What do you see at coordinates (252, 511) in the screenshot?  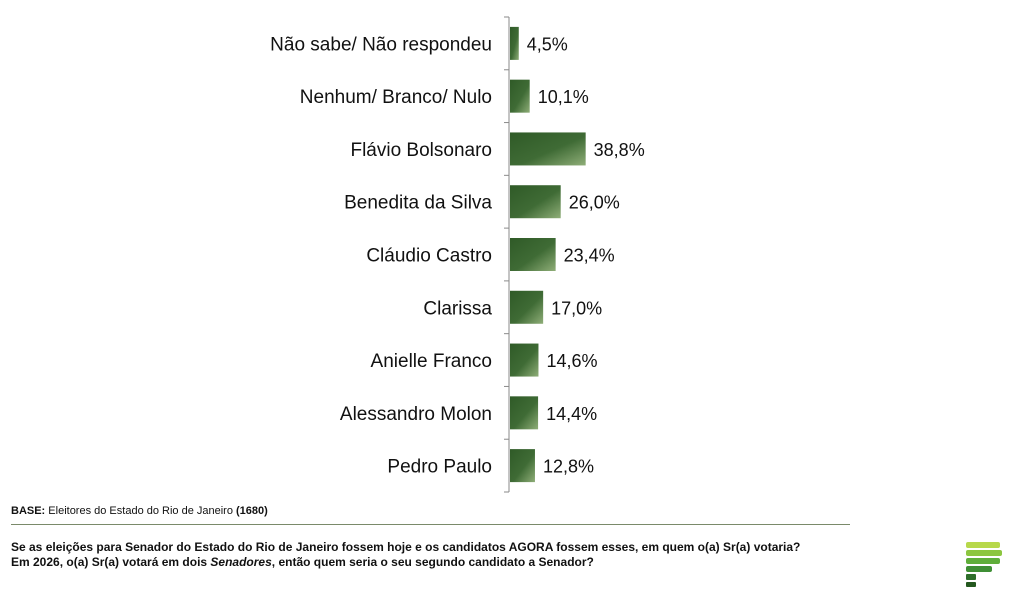 I see `base-n: (1680)` at bounding box center [252, 511].